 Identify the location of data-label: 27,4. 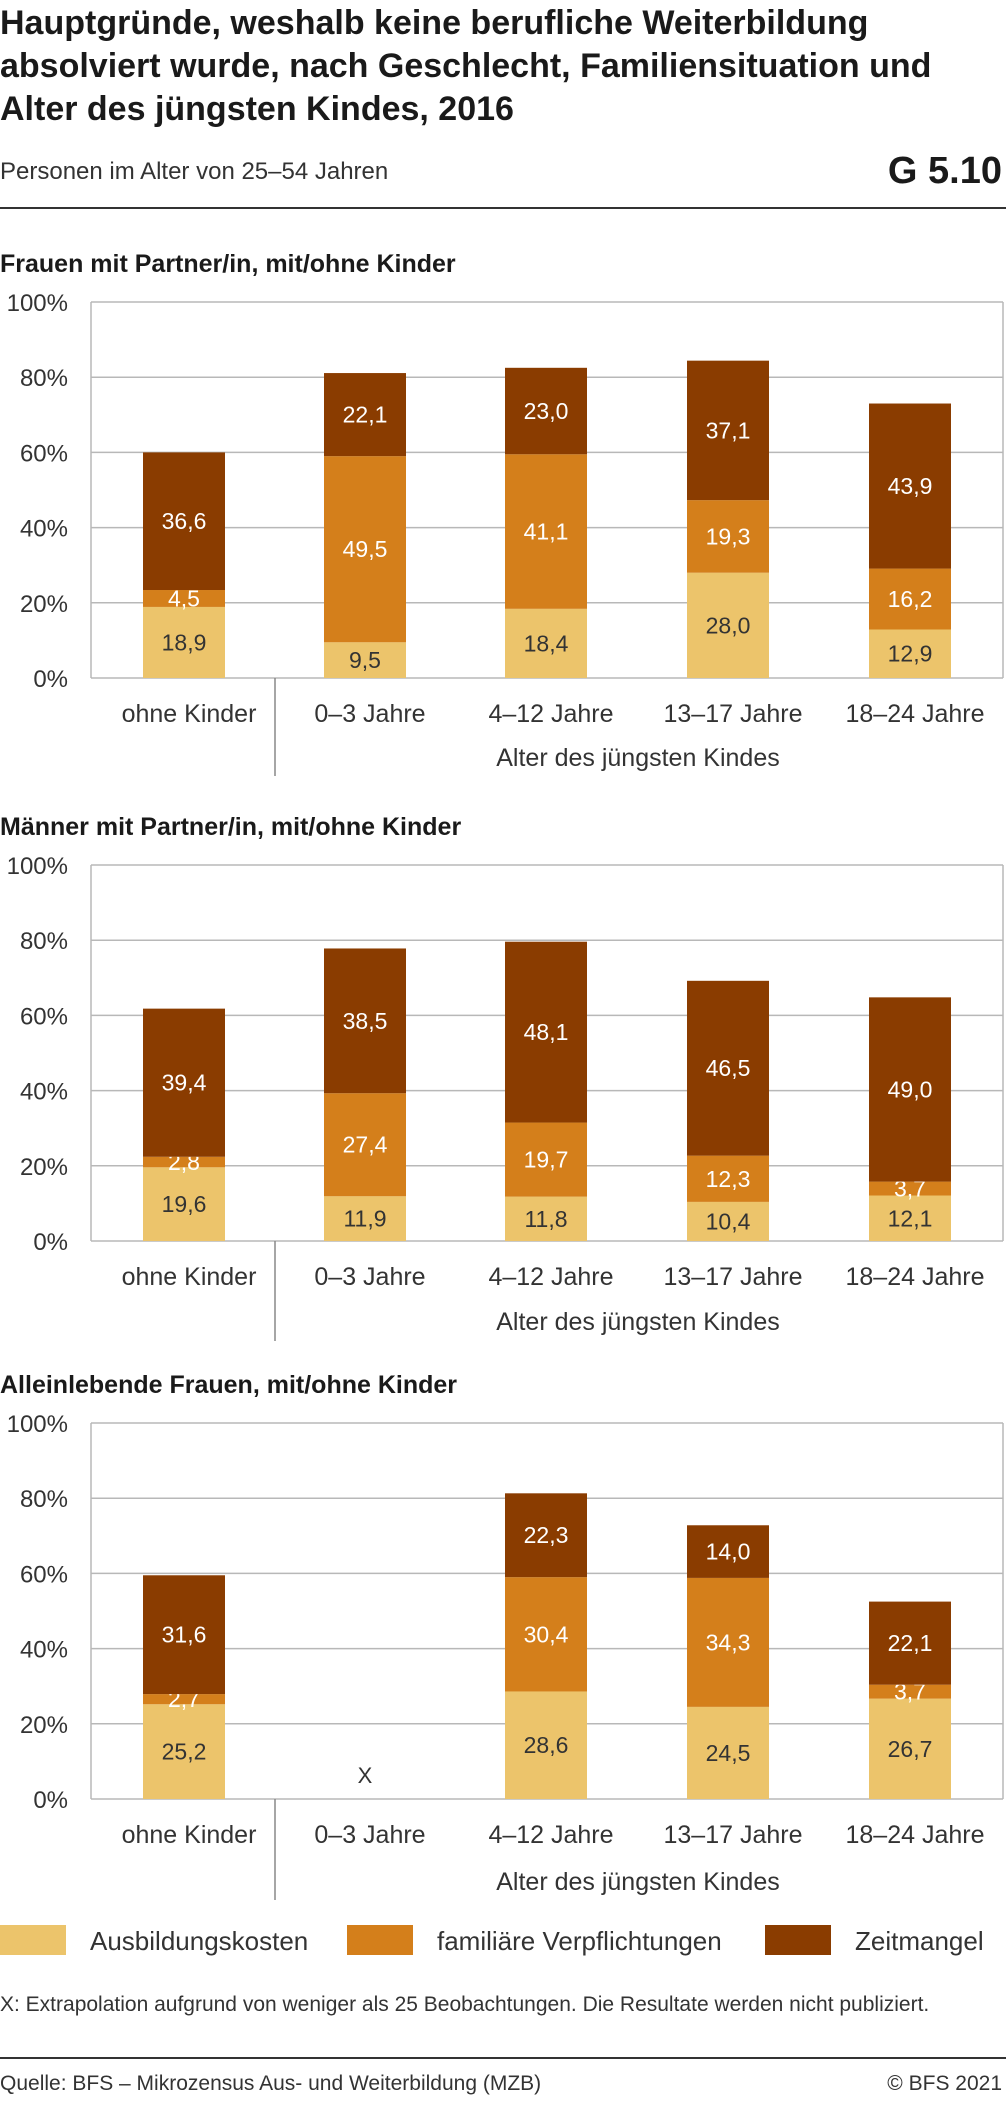
(365, 1145).